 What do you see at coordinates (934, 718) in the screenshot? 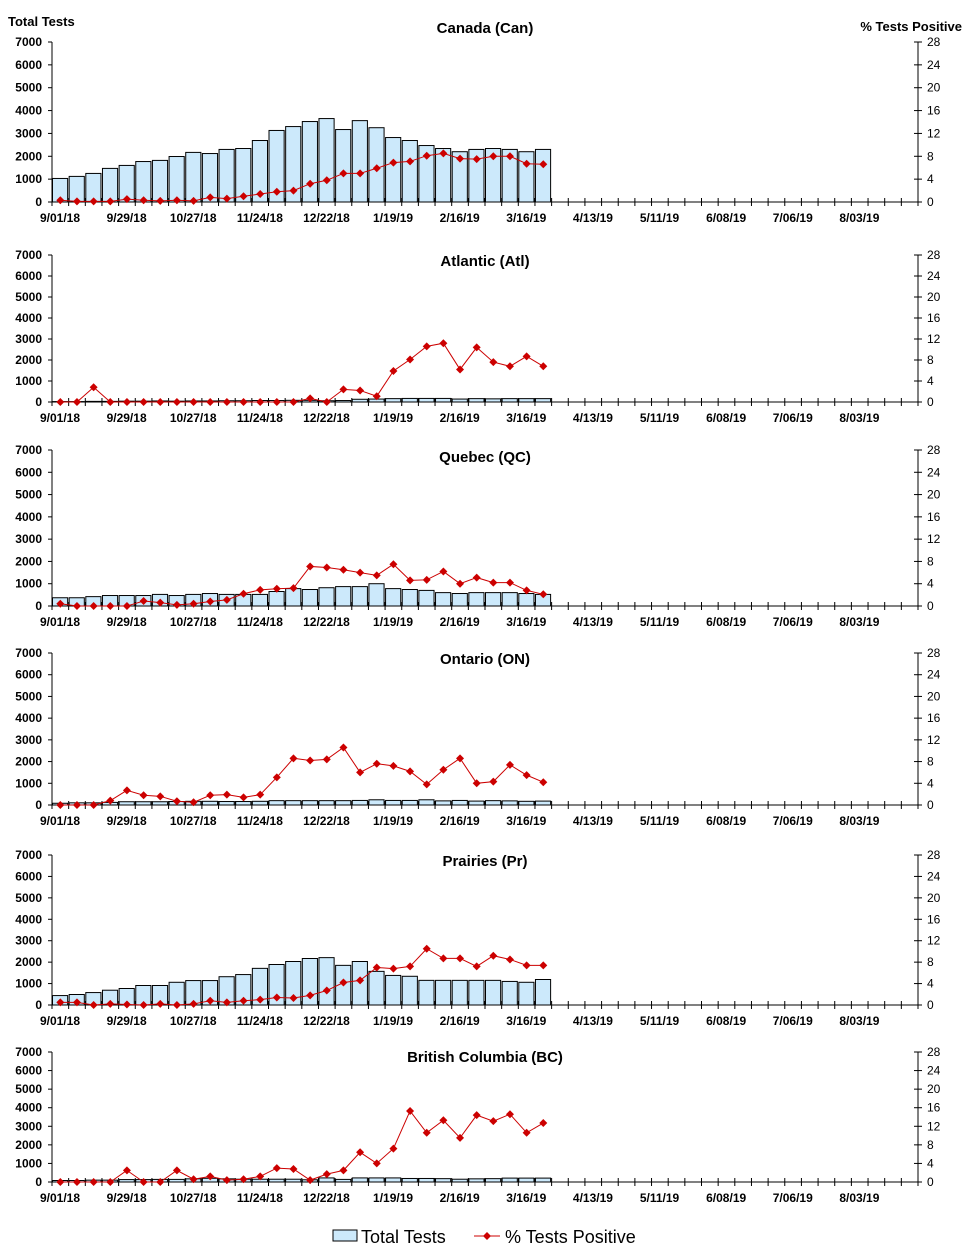
I see `y2-tick-label: 16` at bounding box center [934, 718].